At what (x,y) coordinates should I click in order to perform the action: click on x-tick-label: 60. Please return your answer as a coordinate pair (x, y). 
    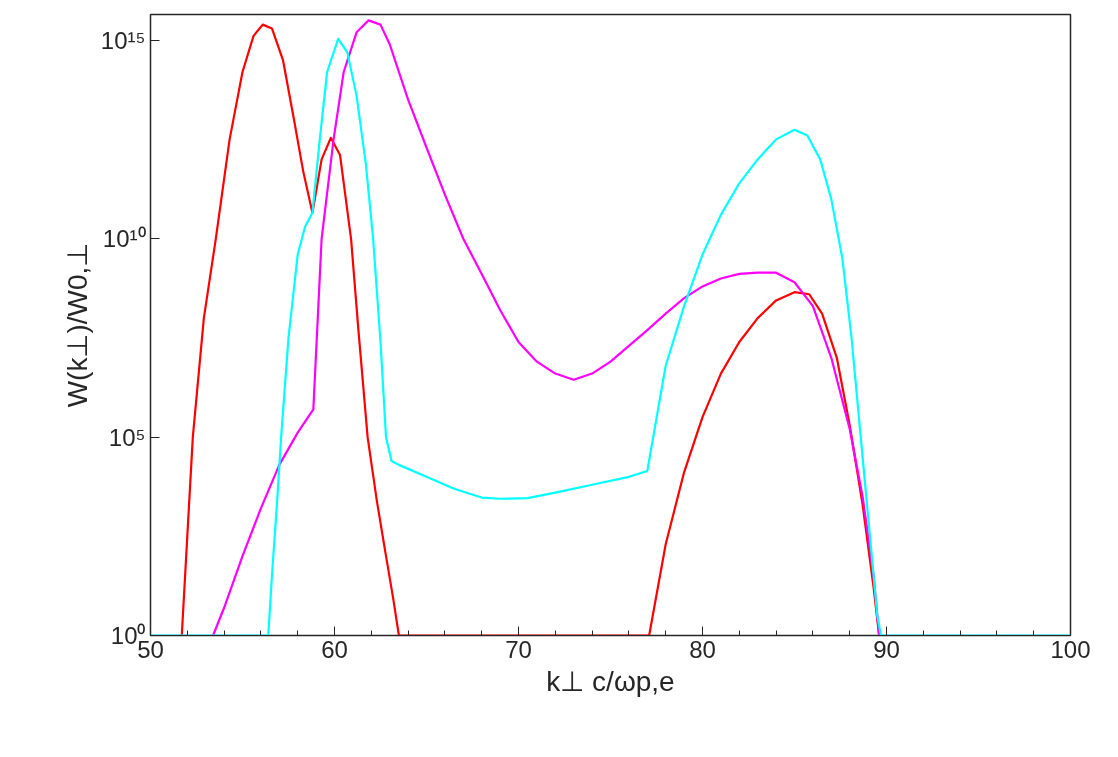
    Looking at the image, I should click on (334, 649).